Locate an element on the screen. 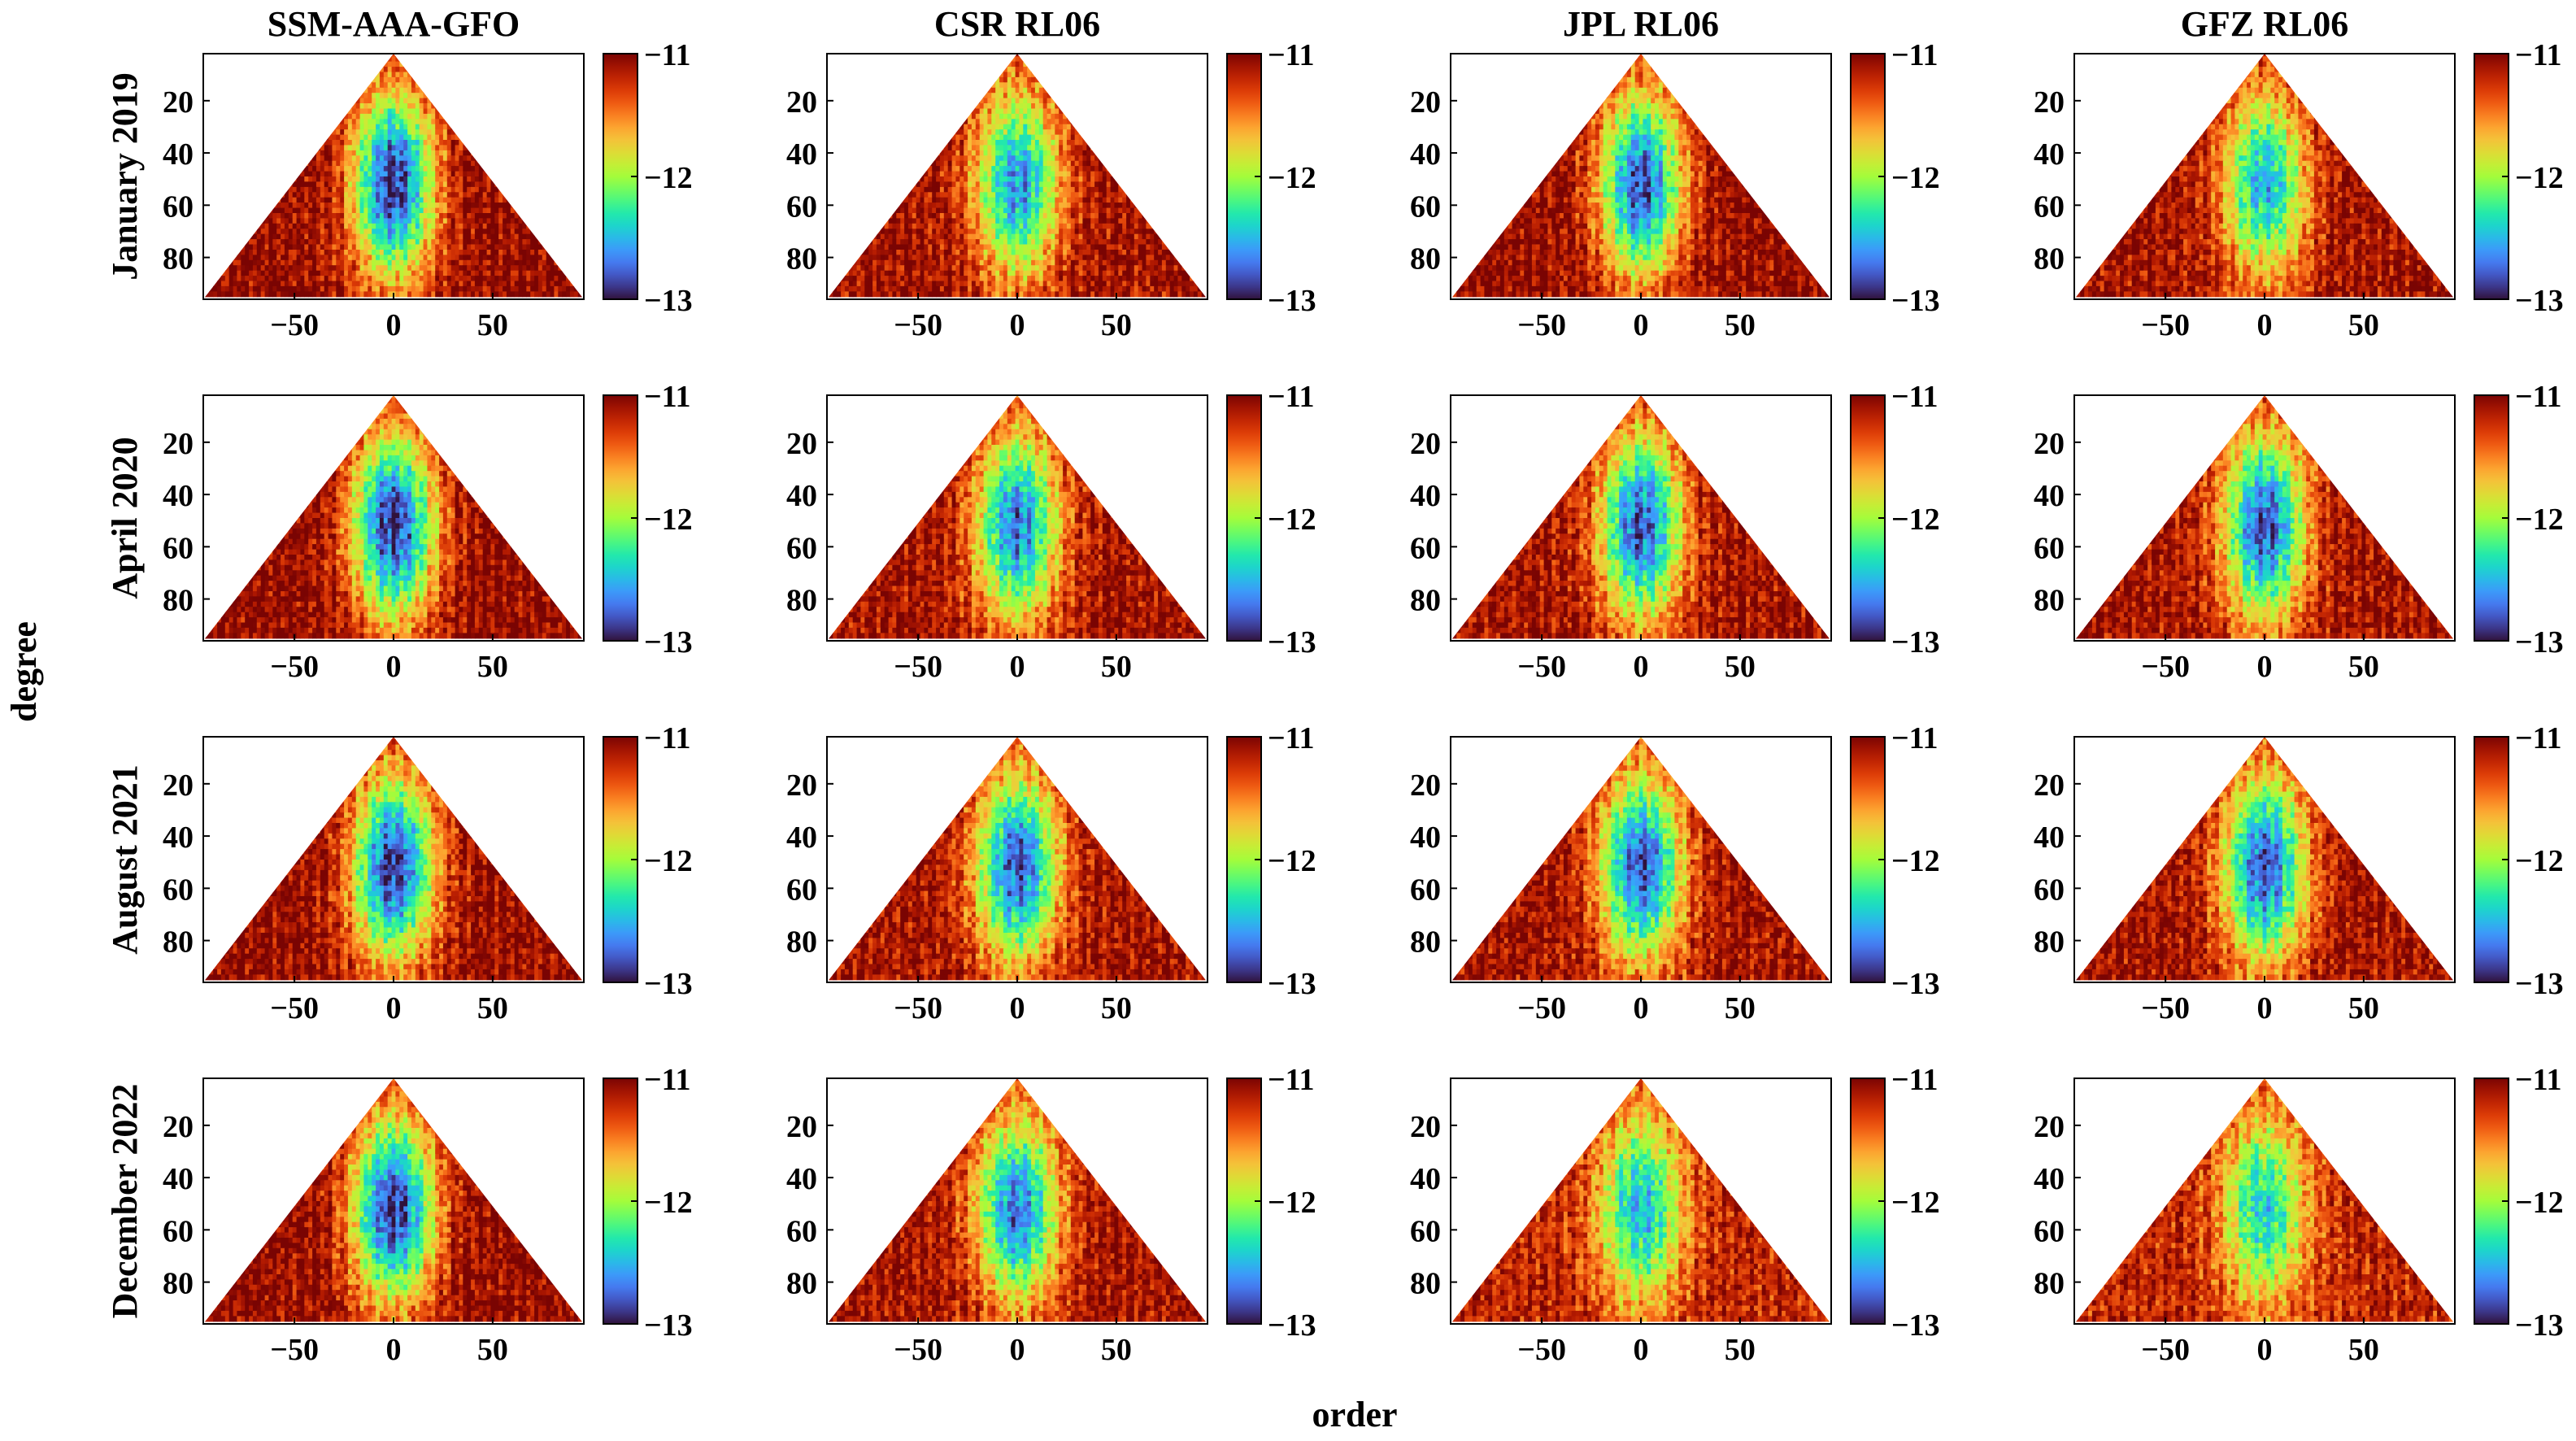  colorbar is located at coordinates (2491, 176).